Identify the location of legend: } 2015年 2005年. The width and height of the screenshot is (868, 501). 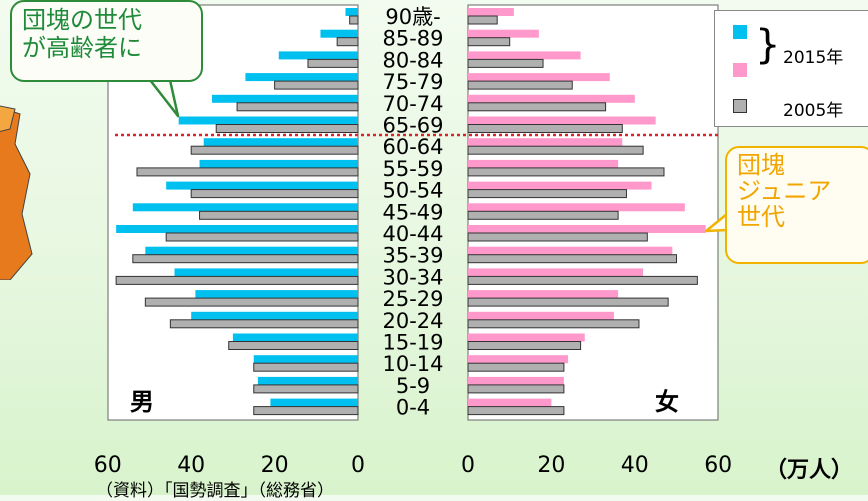
(791, 68).